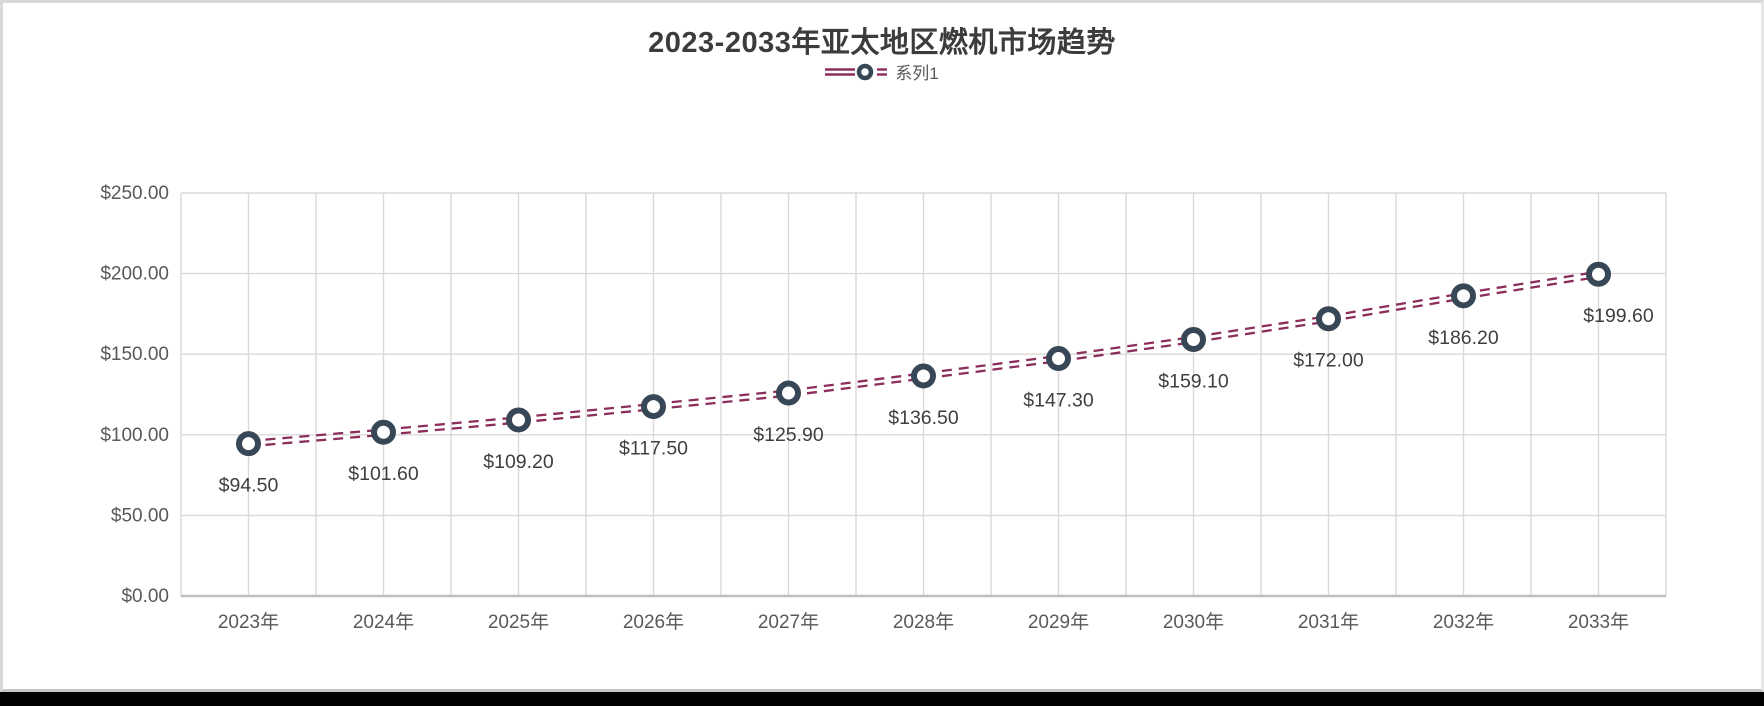  I want to click on x-axis-tick-label: 2024年, so click(383, 622).